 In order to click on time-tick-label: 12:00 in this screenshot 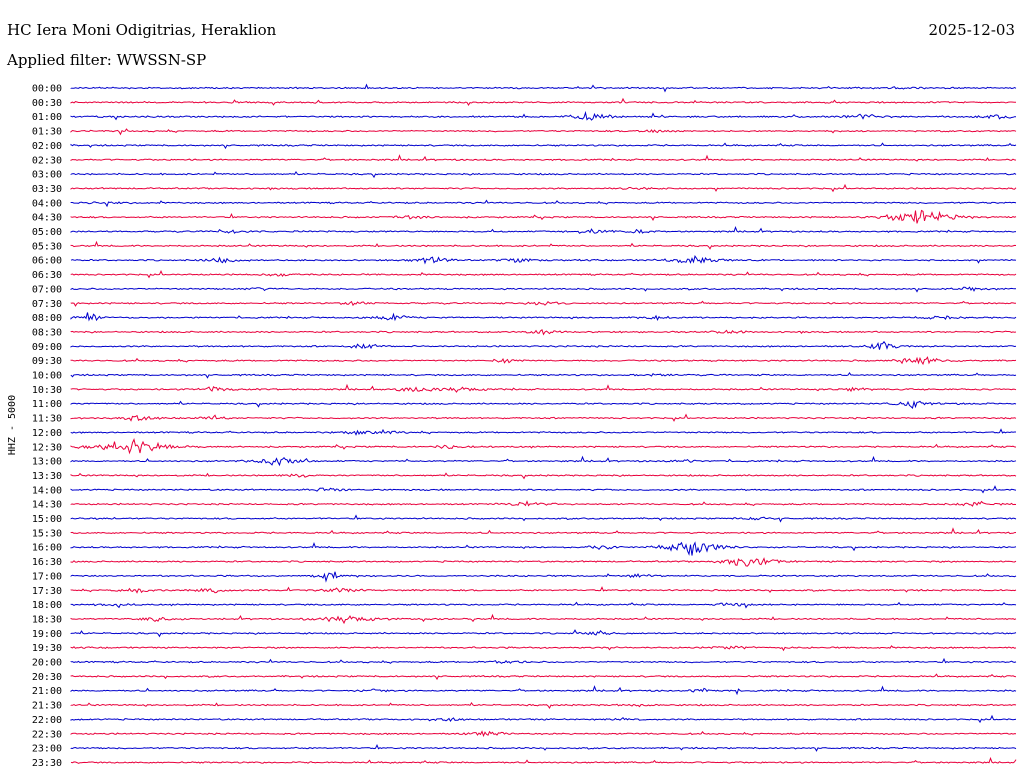, I will do `click(47, 433)`.